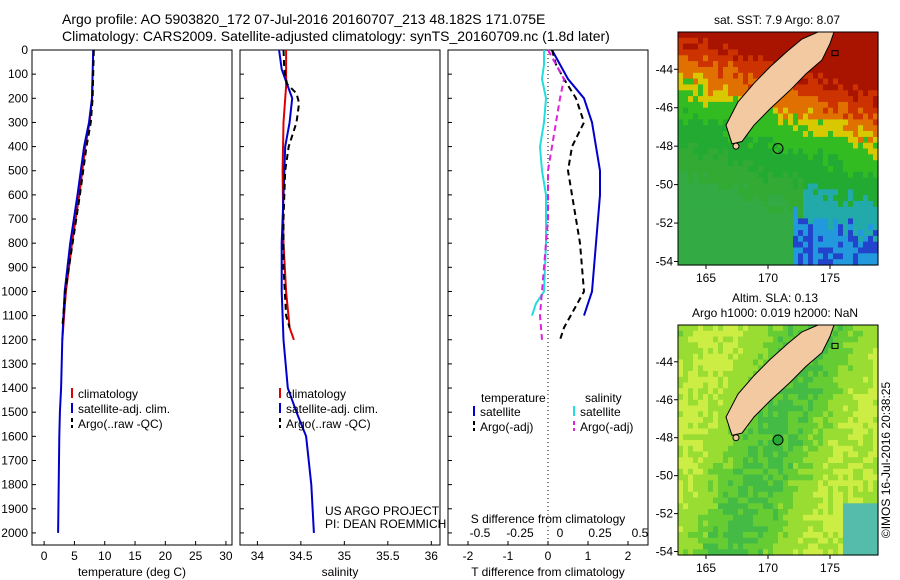  I want to click on sst-map-title: sat. SST: 7.9 Argo: 8.07, so click(777, 20).